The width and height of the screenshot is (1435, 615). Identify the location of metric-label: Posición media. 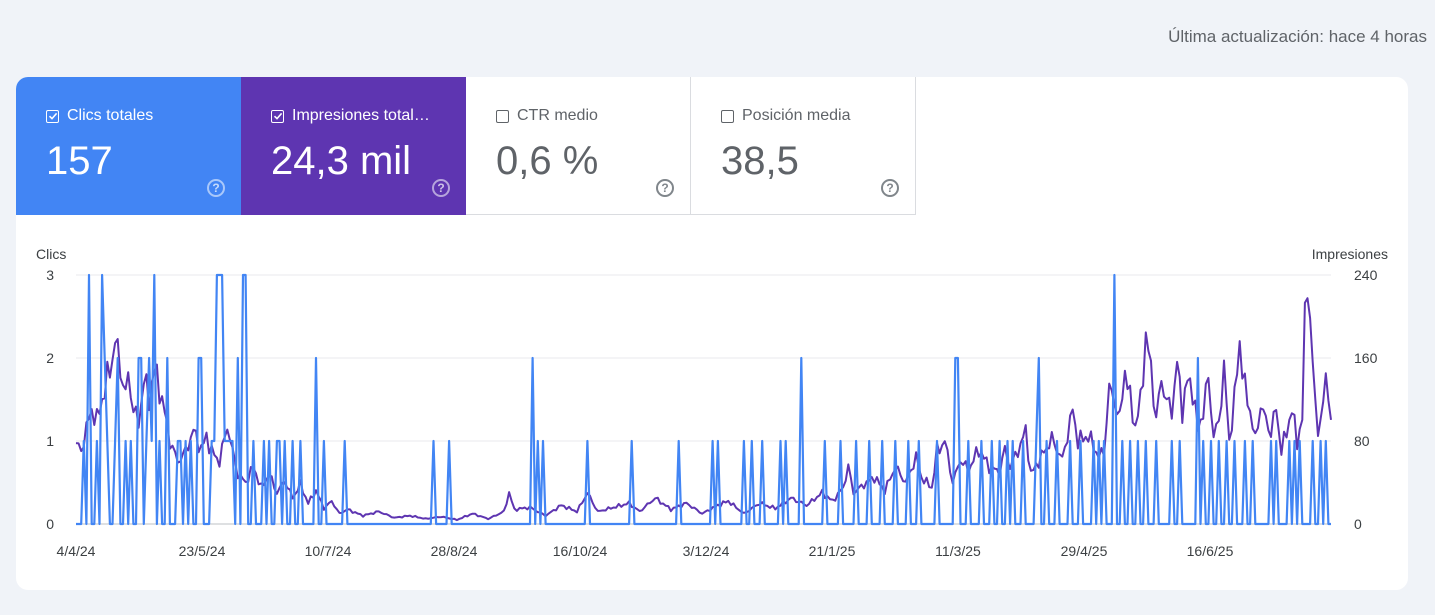
(796, 115).